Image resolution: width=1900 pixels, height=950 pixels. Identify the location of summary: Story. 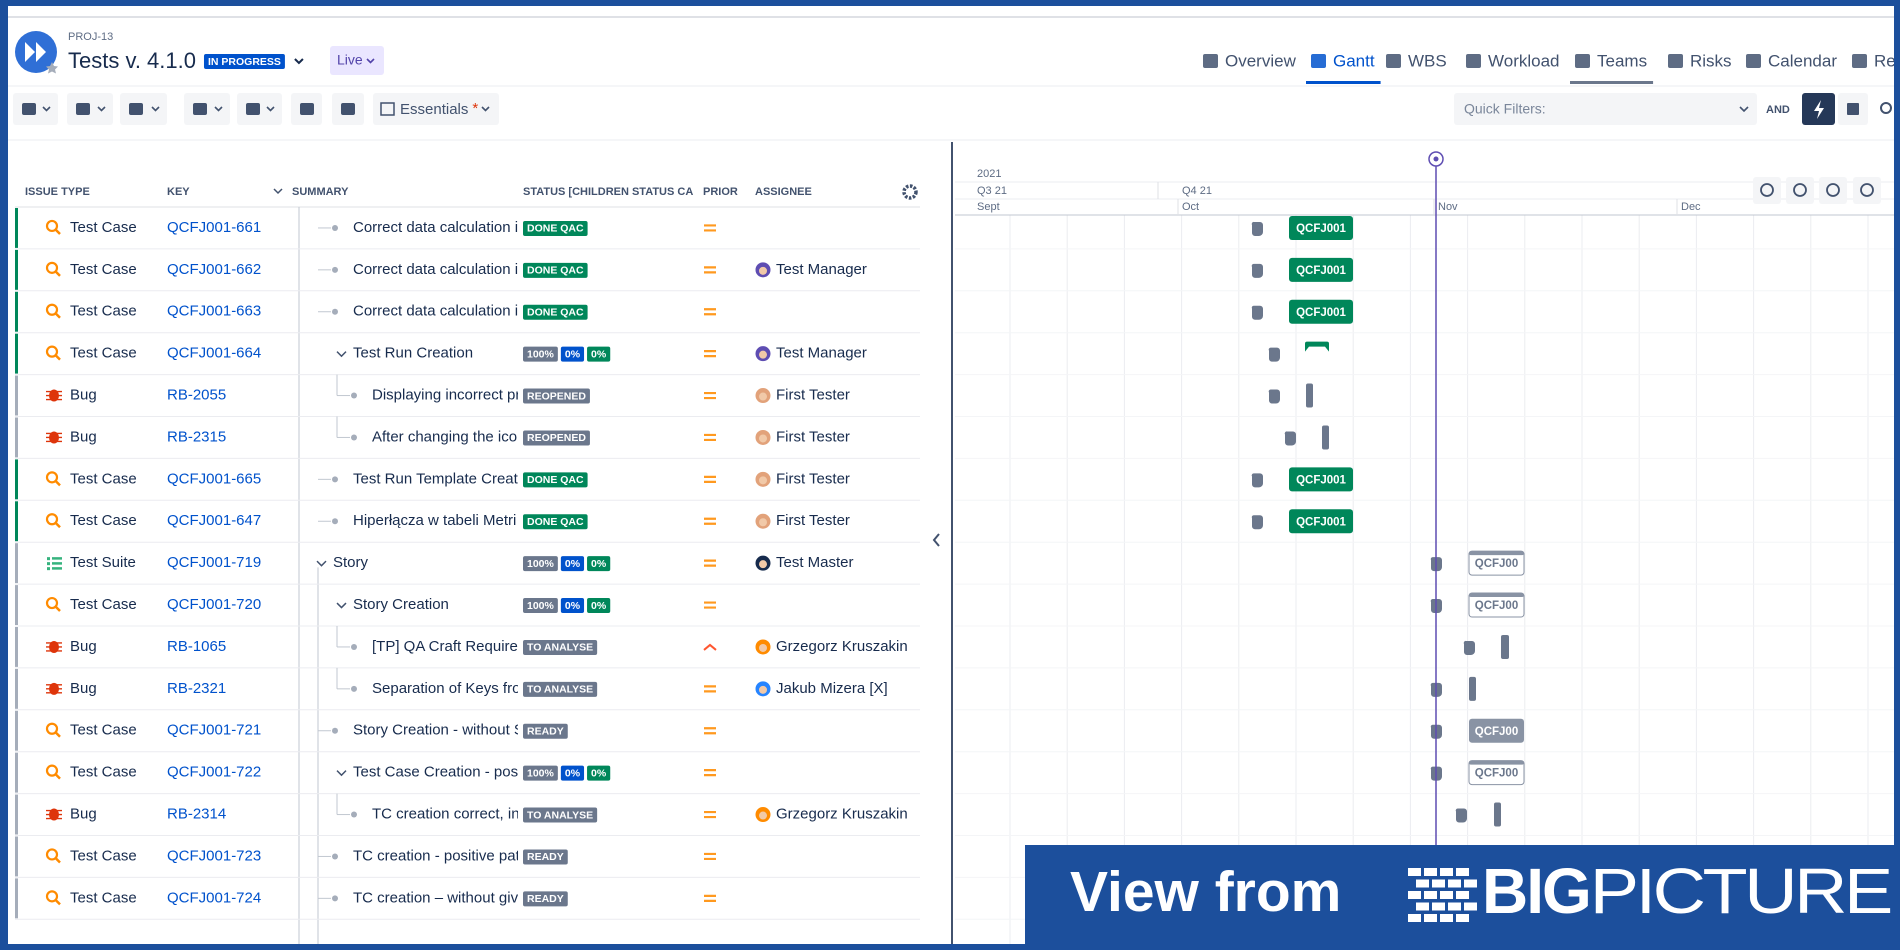
(351, 562).